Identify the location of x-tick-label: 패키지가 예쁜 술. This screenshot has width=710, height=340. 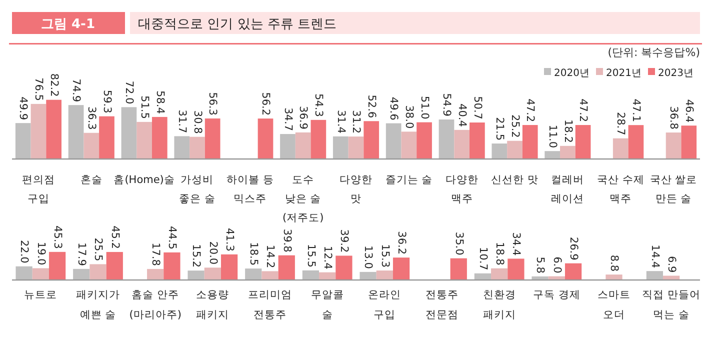
(98, 305).